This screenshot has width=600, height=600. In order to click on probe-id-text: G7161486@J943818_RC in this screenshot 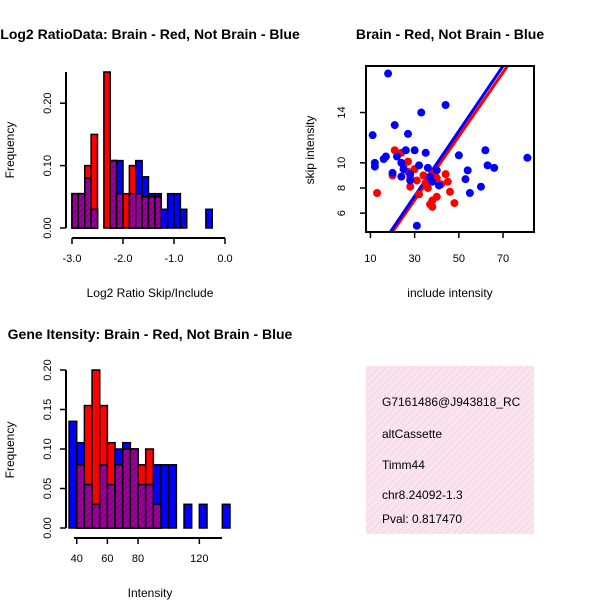, I will do `click(451, 402)`.